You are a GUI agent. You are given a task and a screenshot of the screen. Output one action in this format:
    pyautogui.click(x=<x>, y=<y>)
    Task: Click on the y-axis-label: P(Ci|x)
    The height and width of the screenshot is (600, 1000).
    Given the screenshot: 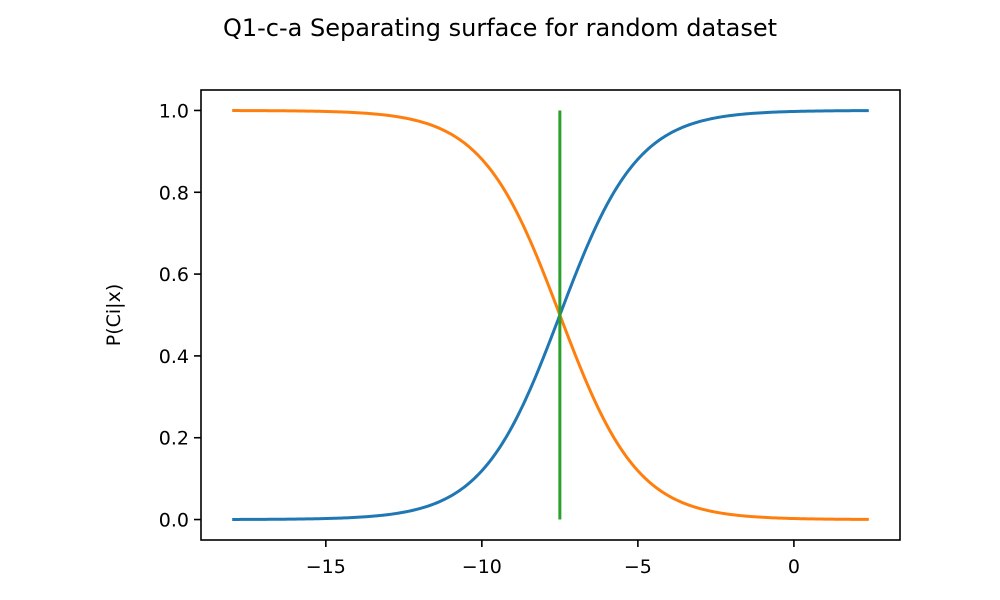 What is the action you would take?
    pyautogui.click(x=114, y=315)
    